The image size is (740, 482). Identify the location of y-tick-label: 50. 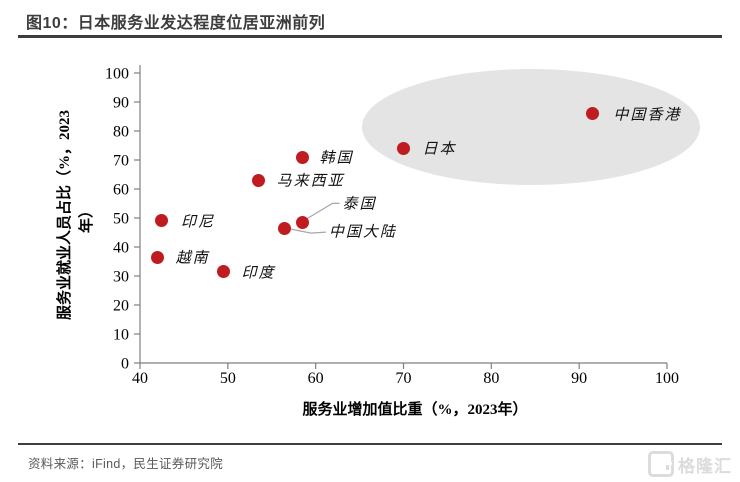
(121, 219).